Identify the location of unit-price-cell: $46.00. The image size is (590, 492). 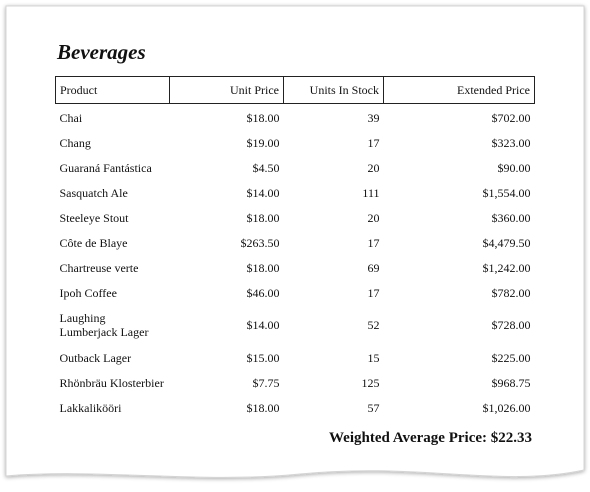
(263, 292).